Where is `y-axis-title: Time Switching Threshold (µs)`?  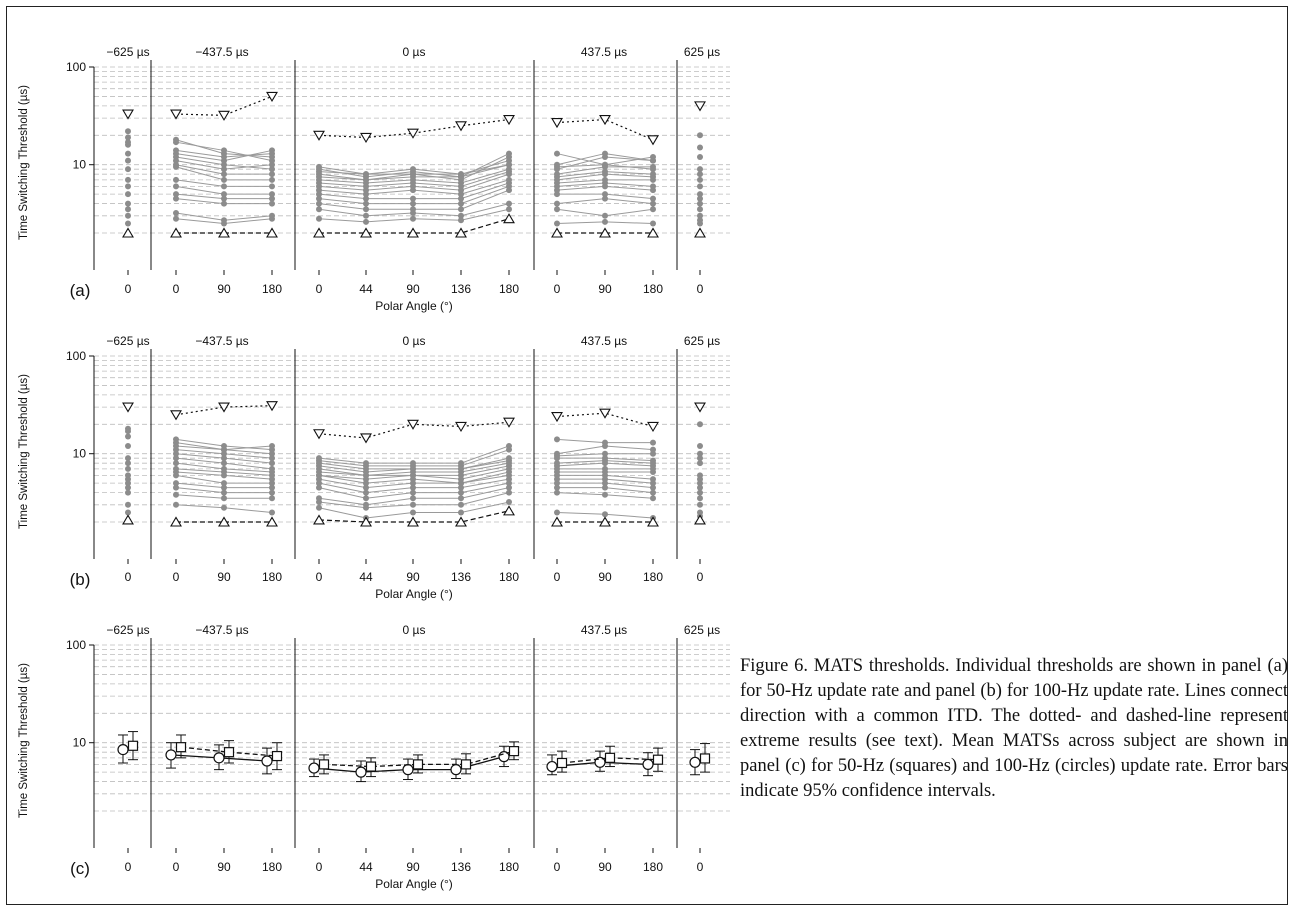 y-axis-title: Time Switching Threshold (µs) is located at coordinates (24, 740).